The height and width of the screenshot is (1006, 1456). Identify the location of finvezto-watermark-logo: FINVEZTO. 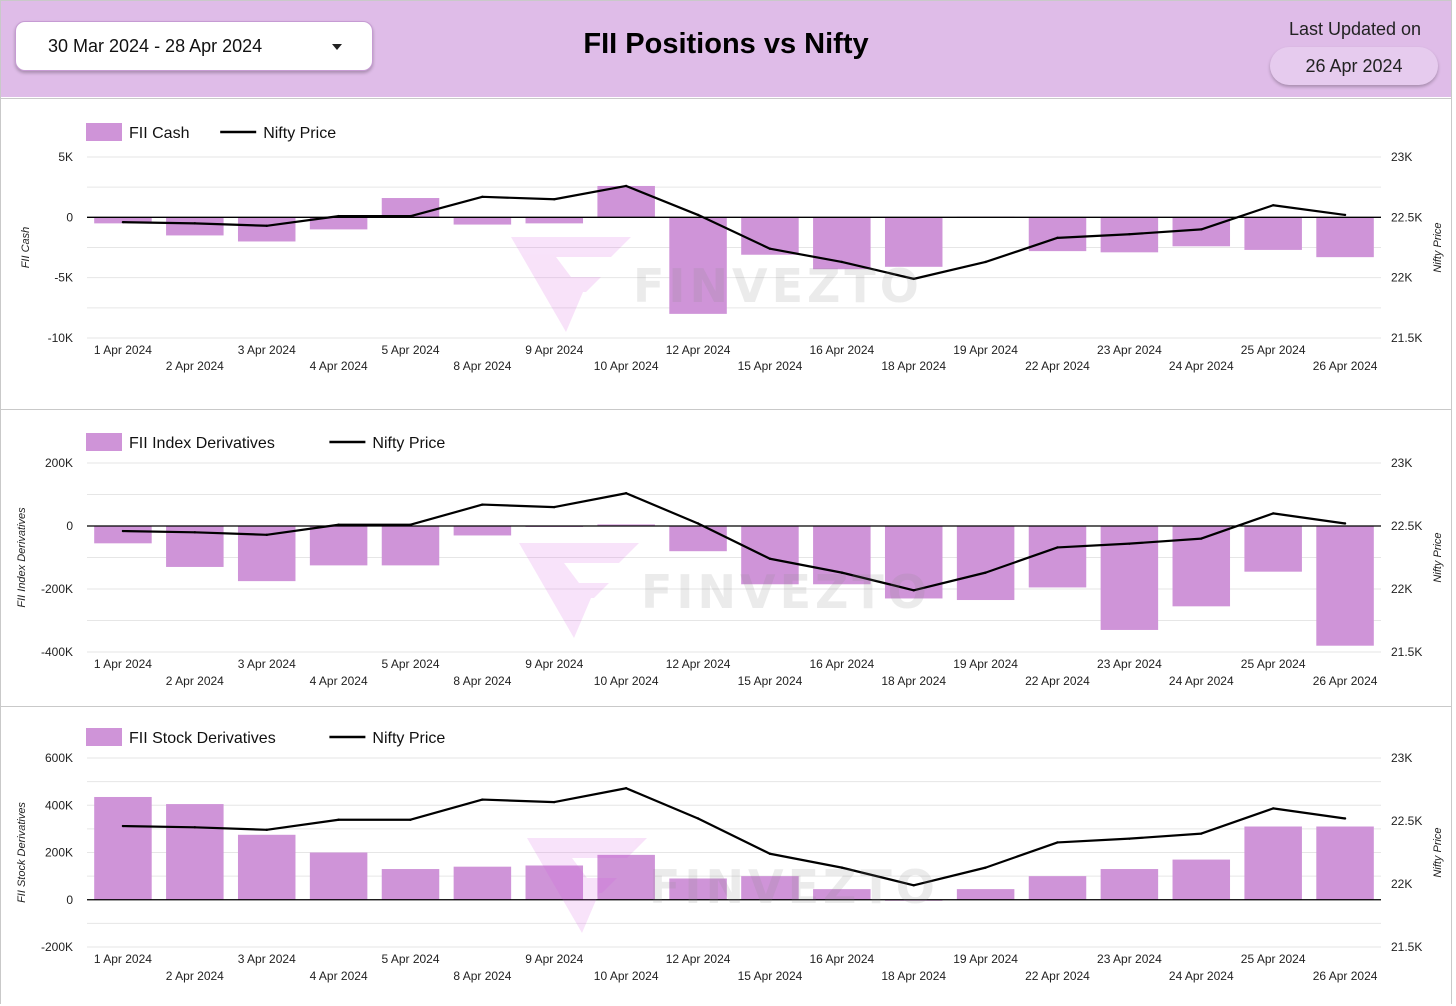
(725, 590).